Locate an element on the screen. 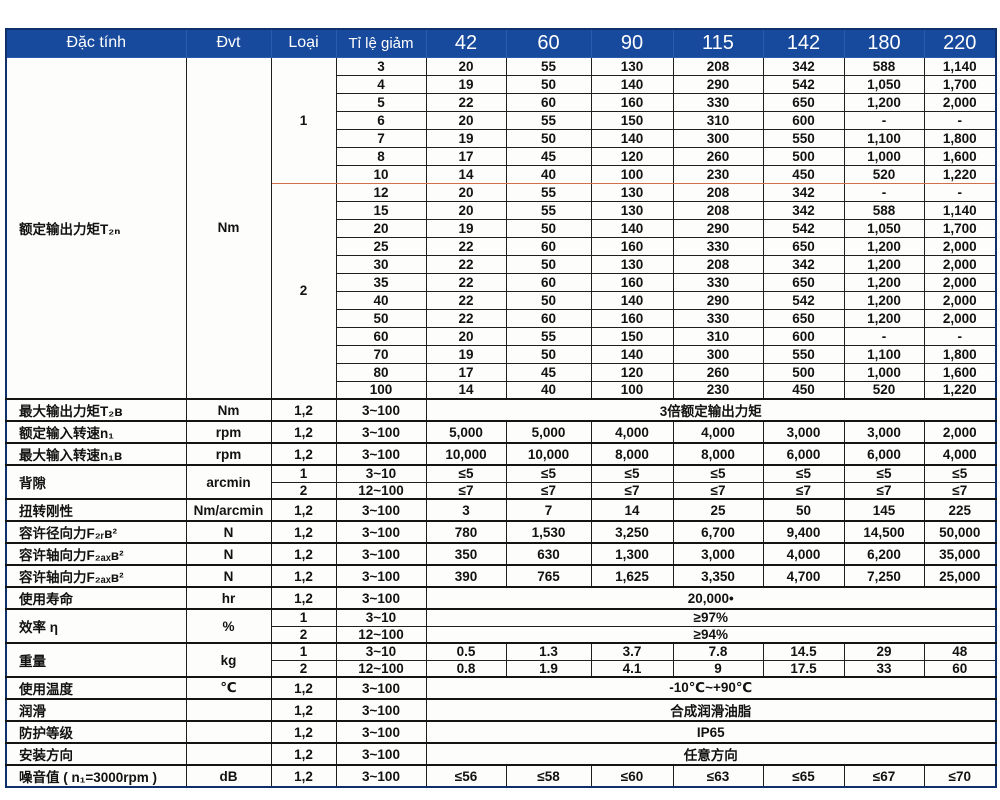 Image resolution: width=1000 pixels, height=800 pixels. spec-row-0: 最大输出力矩T₂ʙ Nm 1,2 3~100 3倍额定输出力矩 is located at coordinates (501, 410).